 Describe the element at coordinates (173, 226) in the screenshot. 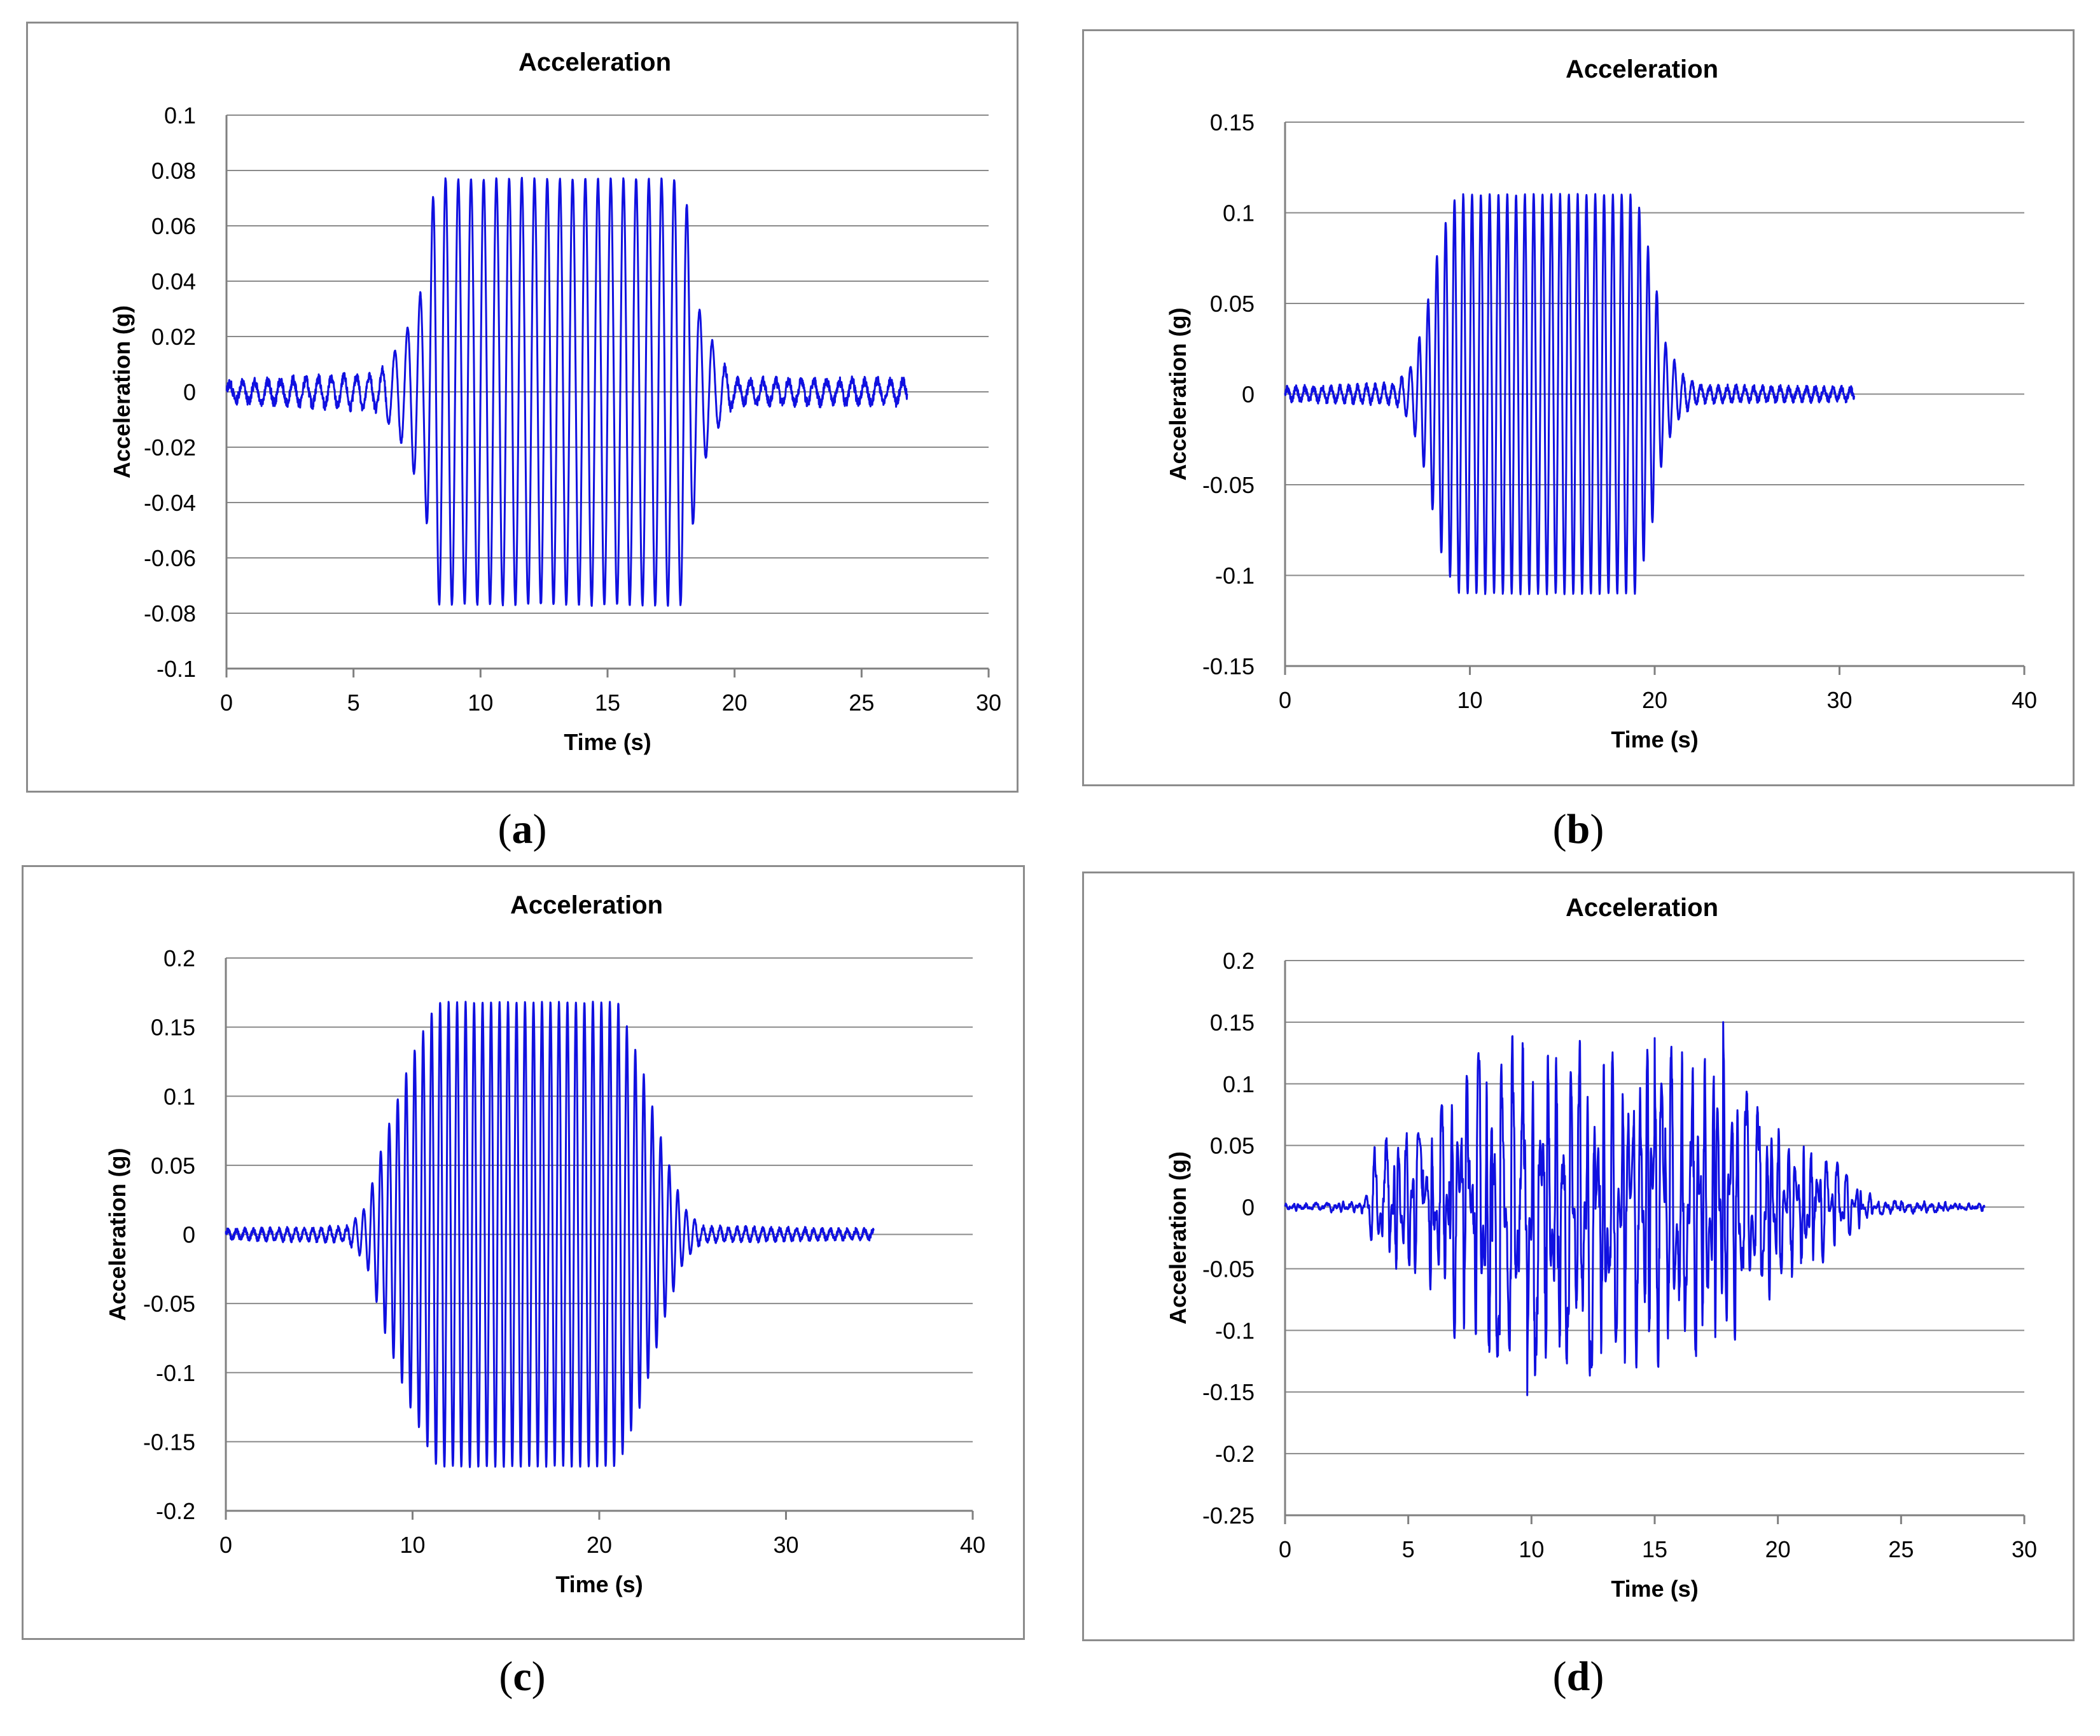

I see `y-tick-label: 0.06` at that location.